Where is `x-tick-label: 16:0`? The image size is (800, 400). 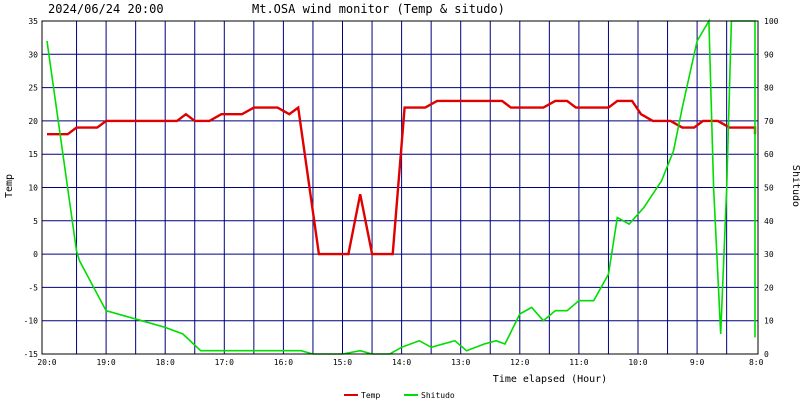
x-tick-label: 16:0 is located at coordinates (283, 362).